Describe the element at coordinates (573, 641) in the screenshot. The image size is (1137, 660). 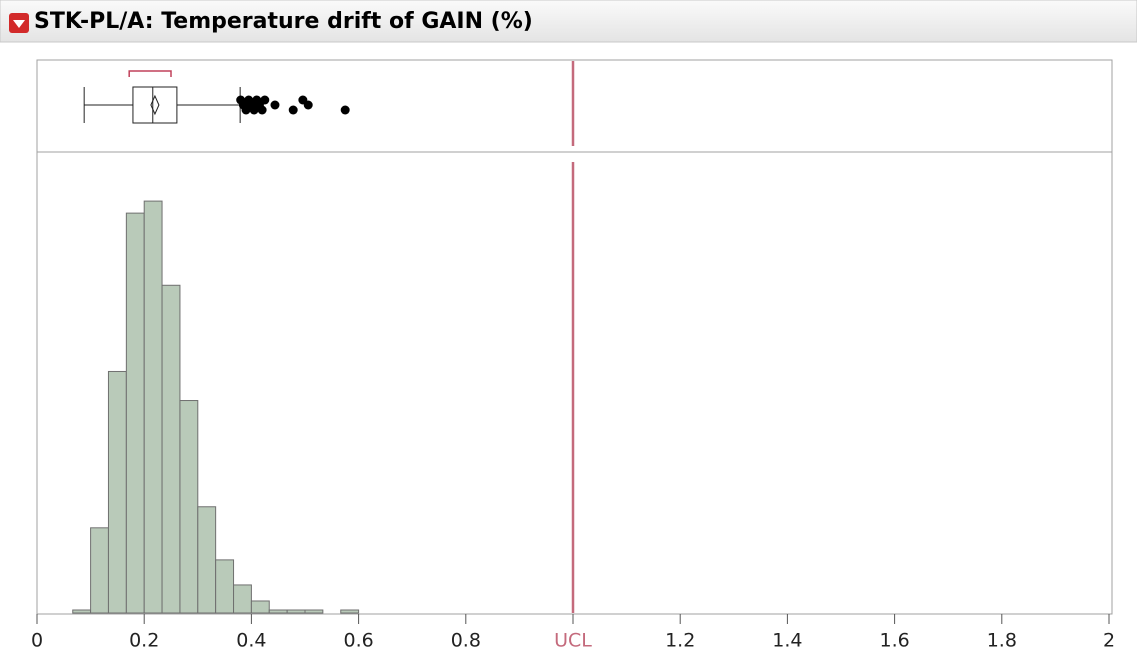
I see `x-tick-label: UCL` at that location.